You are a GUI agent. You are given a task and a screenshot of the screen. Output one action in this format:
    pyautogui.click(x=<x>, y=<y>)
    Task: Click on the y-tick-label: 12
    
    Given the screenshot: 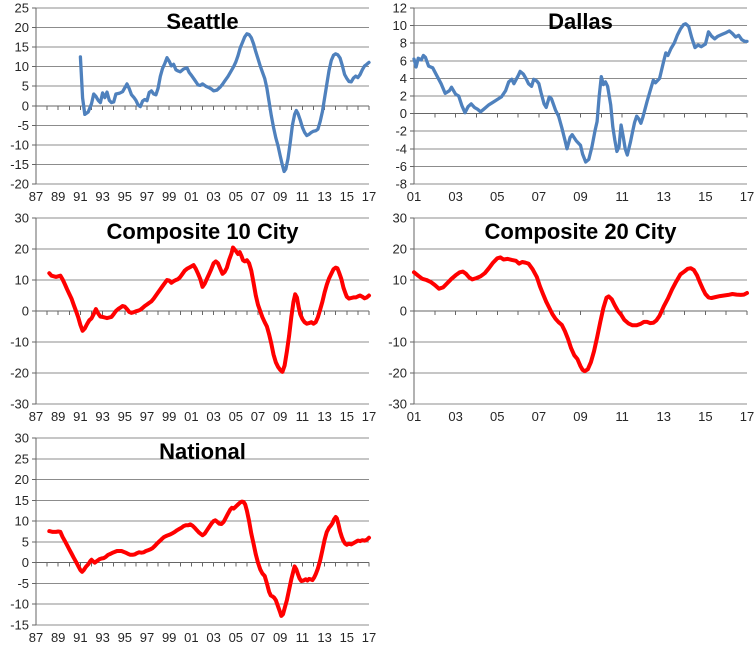 What is the action you would take?
    pyautogui.click(x=400, y=8)
    